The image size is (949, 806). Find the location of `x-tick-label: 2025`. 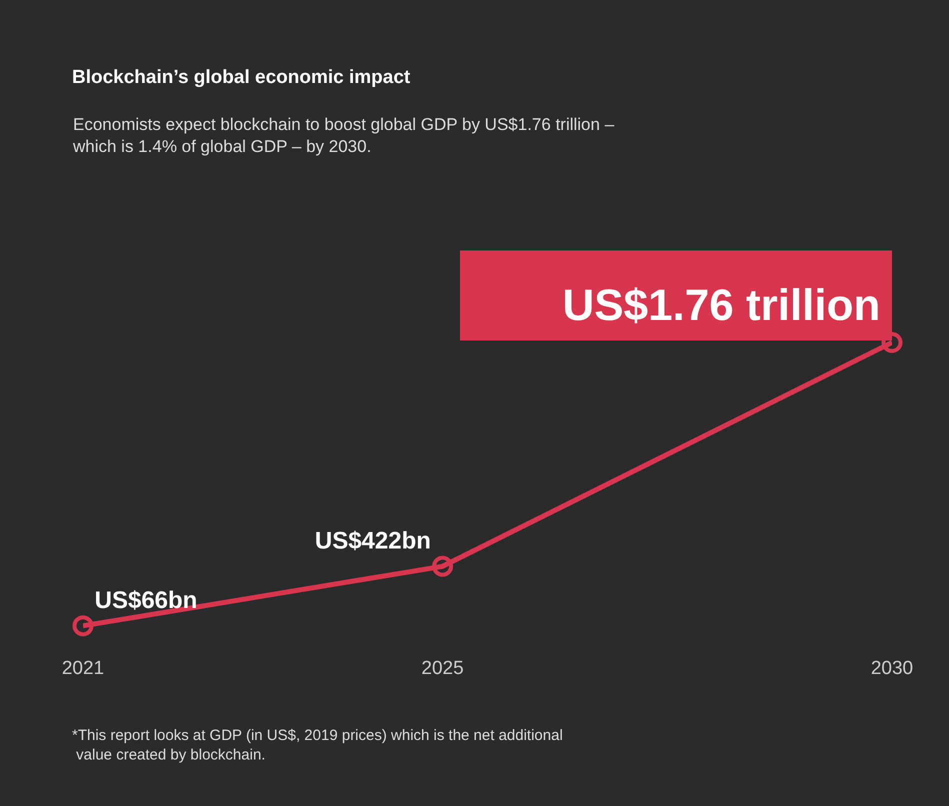

x-tick-label: 2025 is located at coordinates (442, 668).